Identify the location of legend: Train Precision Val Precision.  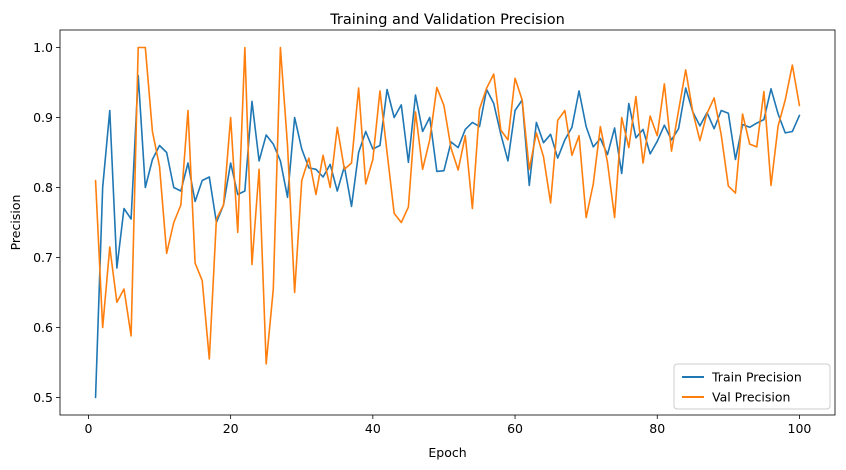
(752, 386).